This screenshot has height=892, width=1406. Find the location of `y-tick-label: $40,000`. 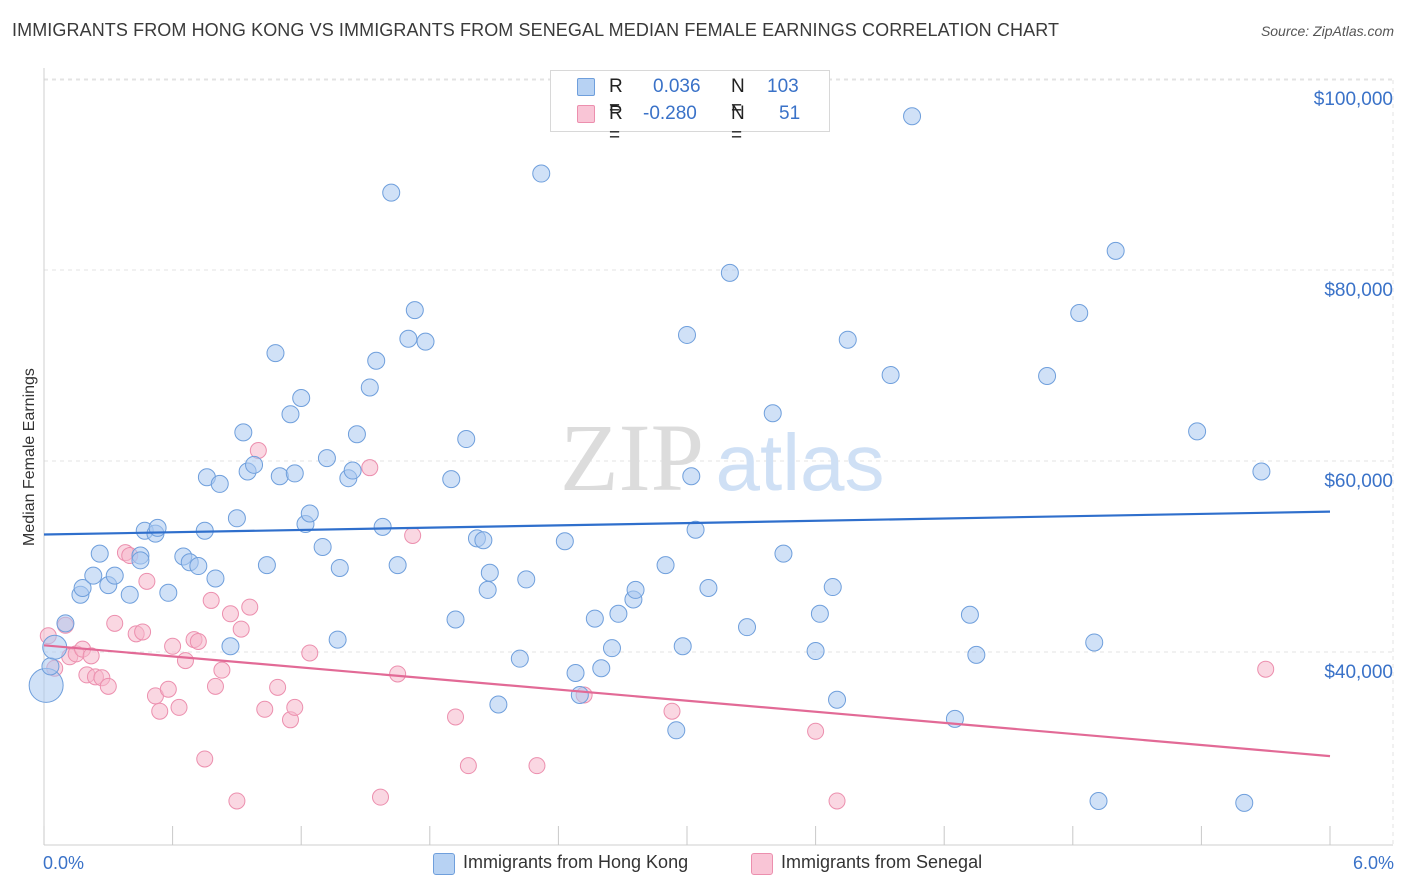

y-tick-label: $40,000 is located at coordinates (1358, 672).